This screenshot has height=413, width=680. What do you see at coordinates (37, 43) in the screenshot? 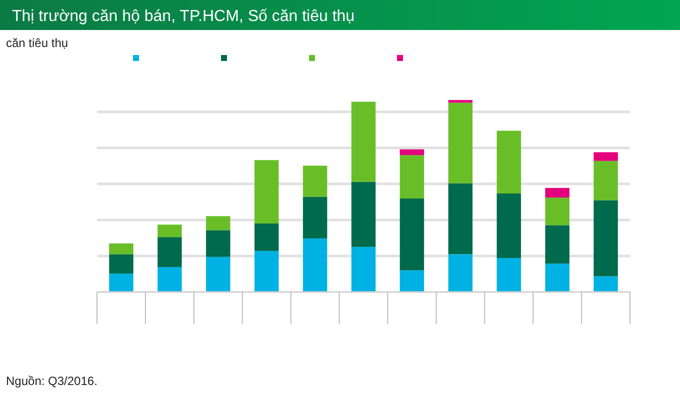
I see `y-axis-title: căn tiêu thụ` at bounding box center [37, 43].